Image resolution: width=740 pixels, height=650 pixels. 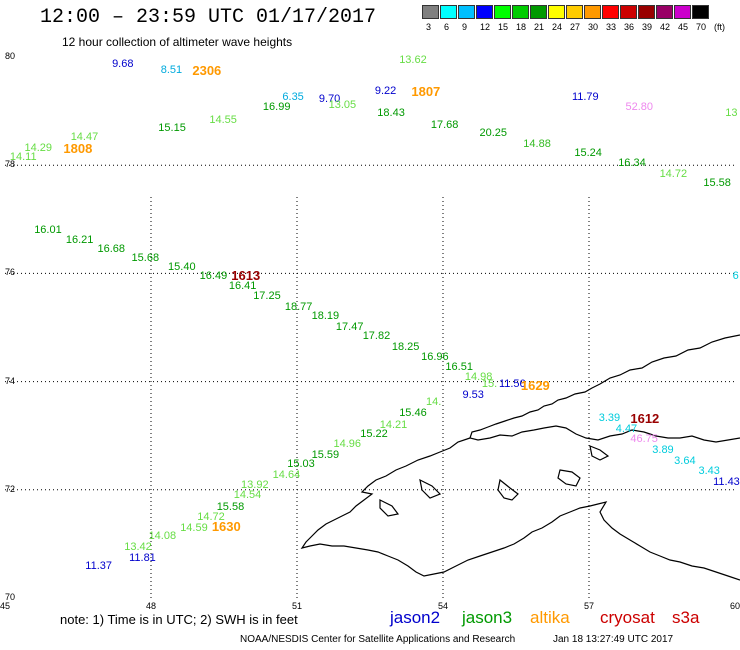 What do you see at coordinates (735, 276) in the screenshot?
I see `wave-height-value: 6` at bounding box center [735, 276].